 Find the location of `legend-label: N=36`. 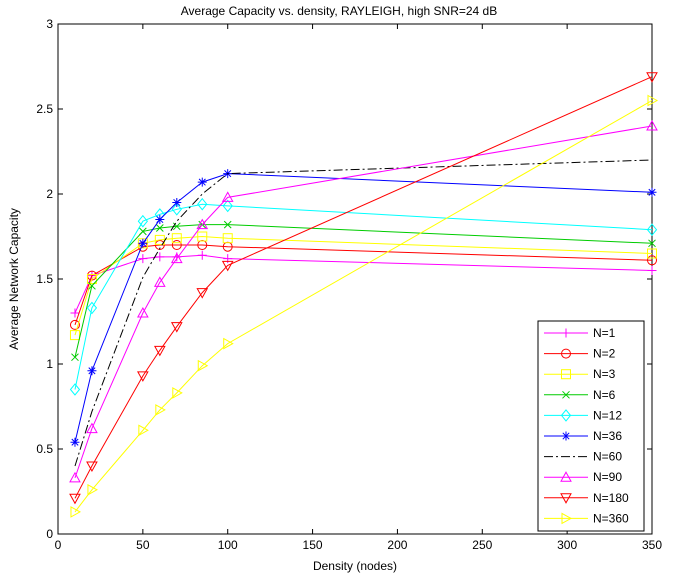

legend-label: N=36 is located at coordinates (607, 436).